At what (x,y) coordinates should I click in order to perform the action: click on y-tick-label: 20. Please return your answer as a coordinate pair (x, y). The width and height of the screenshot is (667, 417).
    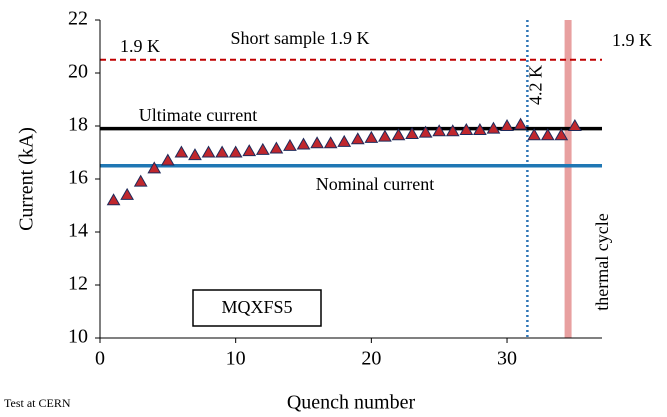
    Looking at the image, I should click on (78, 72).